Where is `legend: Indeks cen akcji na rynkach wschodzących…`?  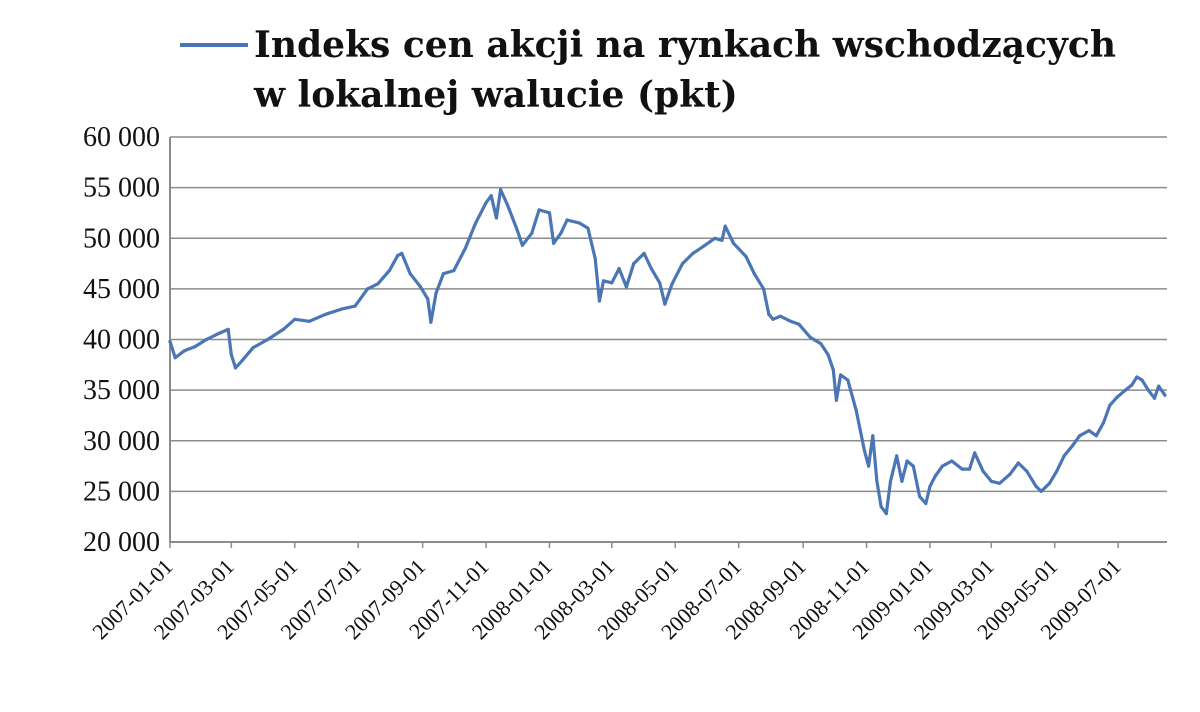
legend: Indeks cen akcji na rynkach wschodzących… is located at coordinates (648, 70).